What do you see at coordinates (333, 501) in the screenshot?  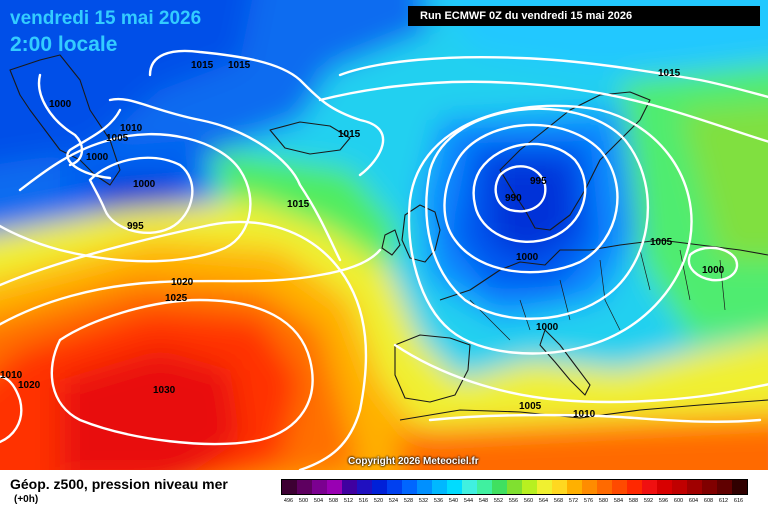 I see `legend-value: 508` at bounding box center [333, 501].